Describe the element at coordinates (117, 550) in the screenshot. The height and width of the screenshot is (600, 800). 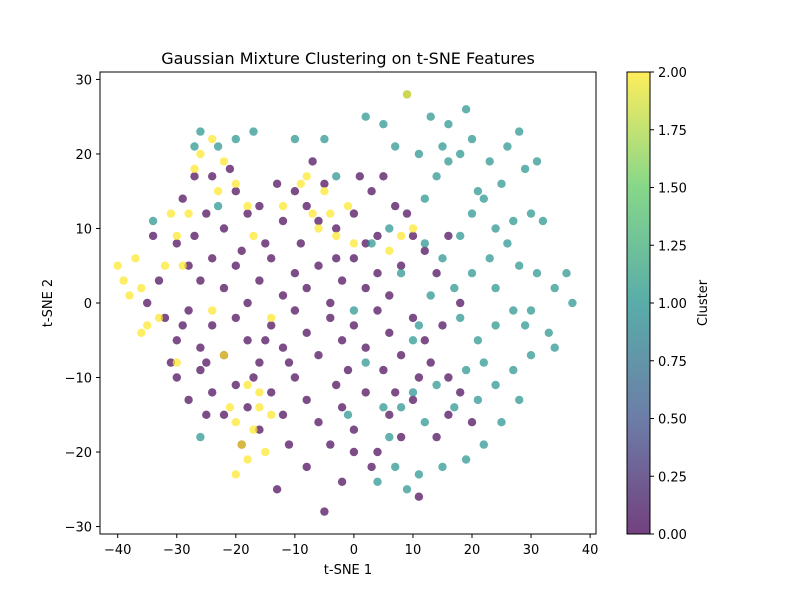
I see `x-tick-label: −40` at that location.